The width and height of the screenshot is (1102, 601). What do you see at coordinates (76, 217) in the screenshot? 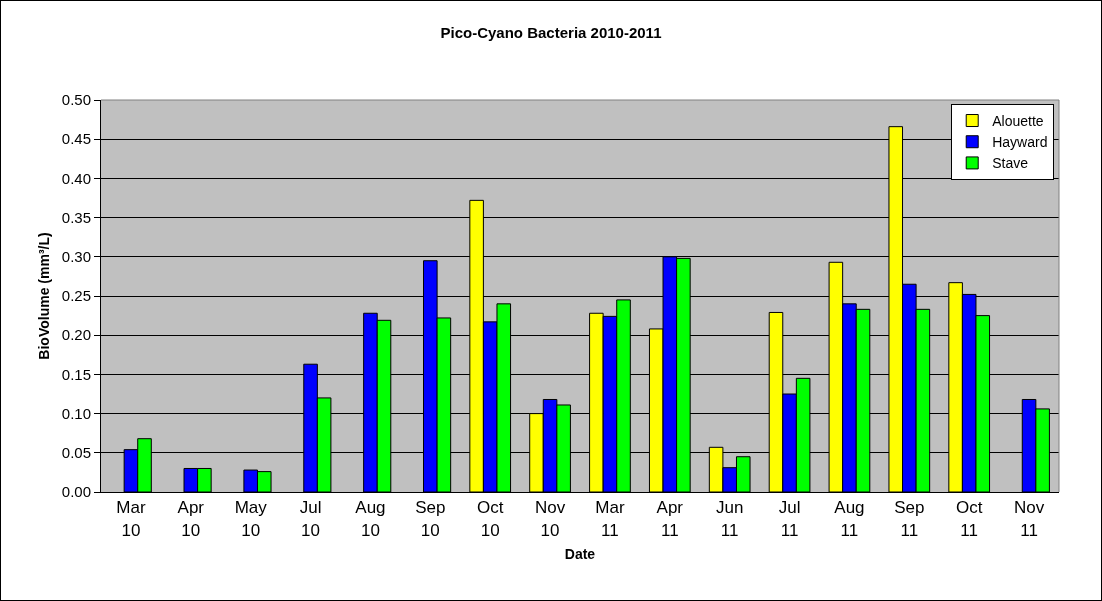
I see `y-tick-label: 0.35` at bounding box center [76, 217].